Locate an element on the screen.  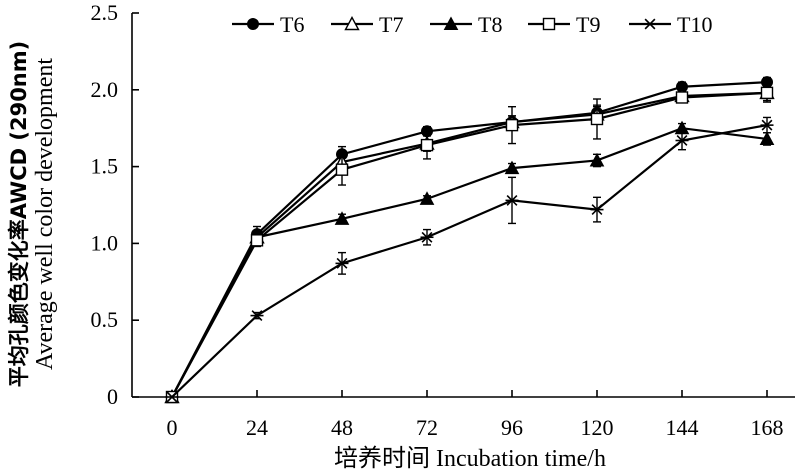
legend-marker-t6 is located at coordinates (253, 24).